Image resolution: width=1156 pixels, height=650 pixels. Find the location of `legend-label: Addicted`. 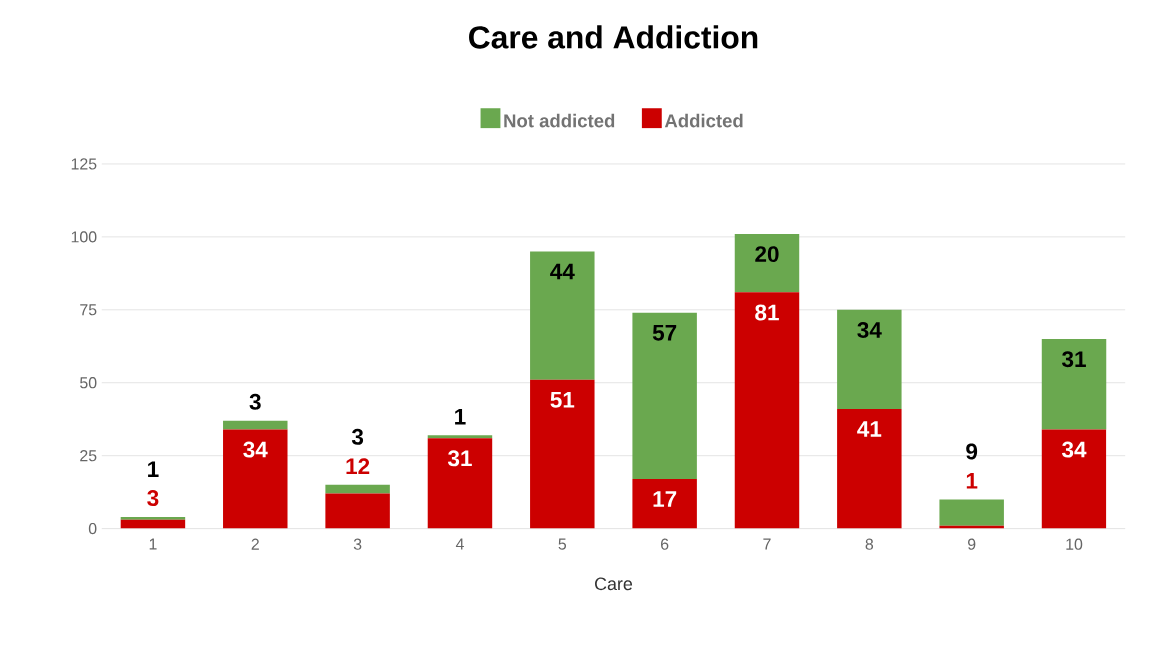

legend-label: Addicted is located at coordinates (703, 120).